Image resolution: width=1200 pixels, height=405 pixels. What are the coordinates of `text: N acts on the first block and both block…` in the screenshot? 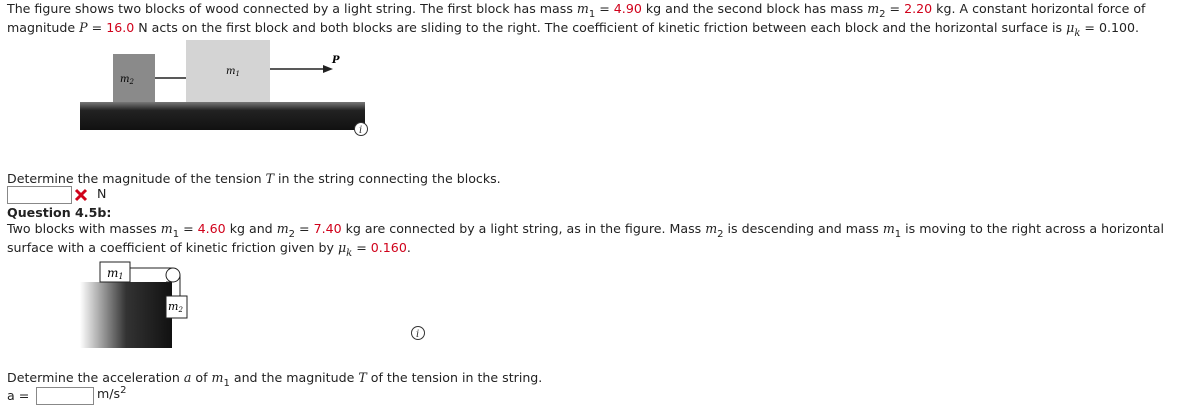 It's located at (600, 27).